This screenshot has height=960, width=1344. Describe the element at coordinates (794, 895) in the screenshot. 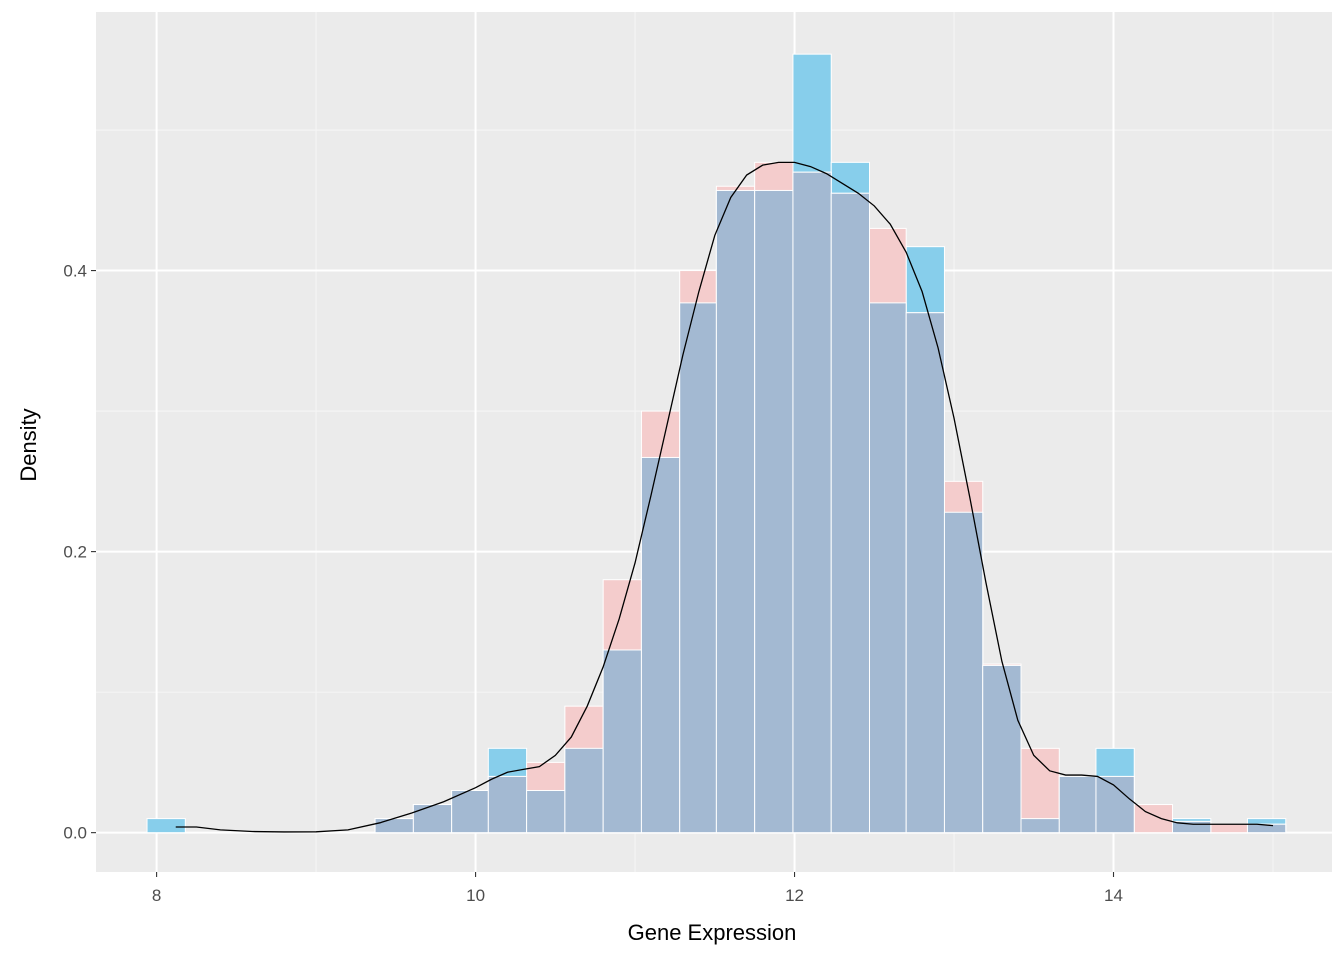

I see `x-tick-label: 12` at that location.